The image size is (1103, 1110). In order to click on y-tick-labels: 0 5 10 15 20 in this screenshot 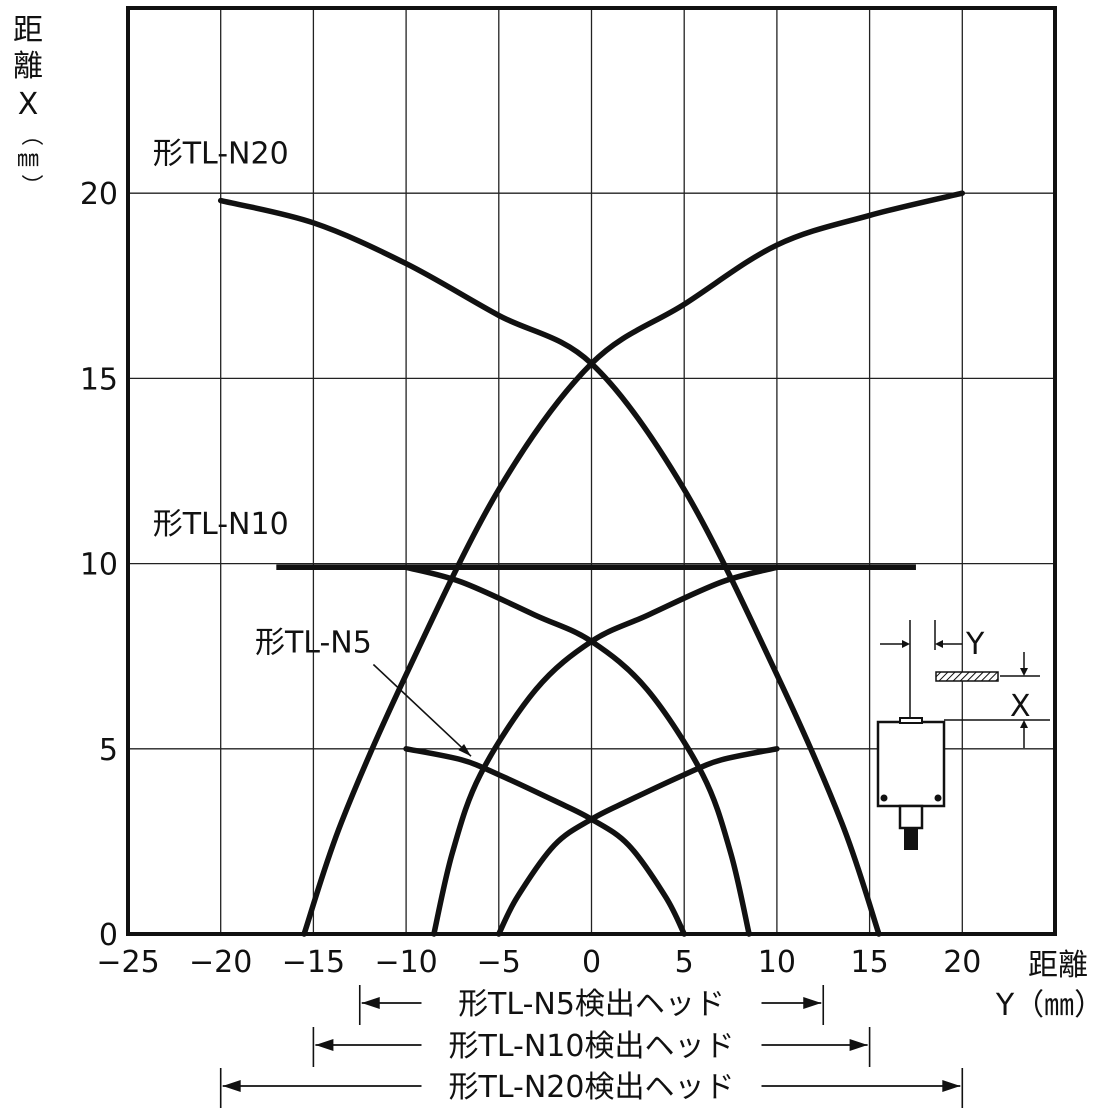, I will do `click(99, 565)`.